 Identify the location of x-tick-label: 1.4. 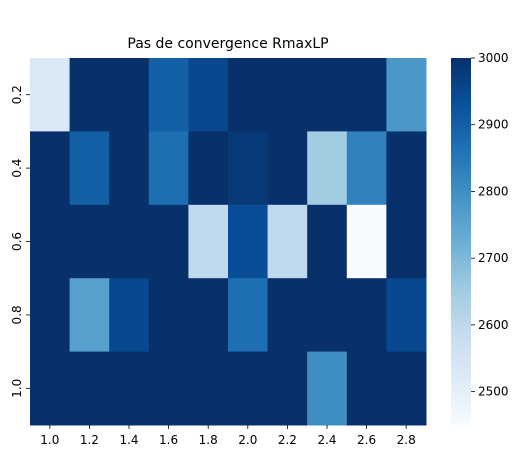
(128, 440).